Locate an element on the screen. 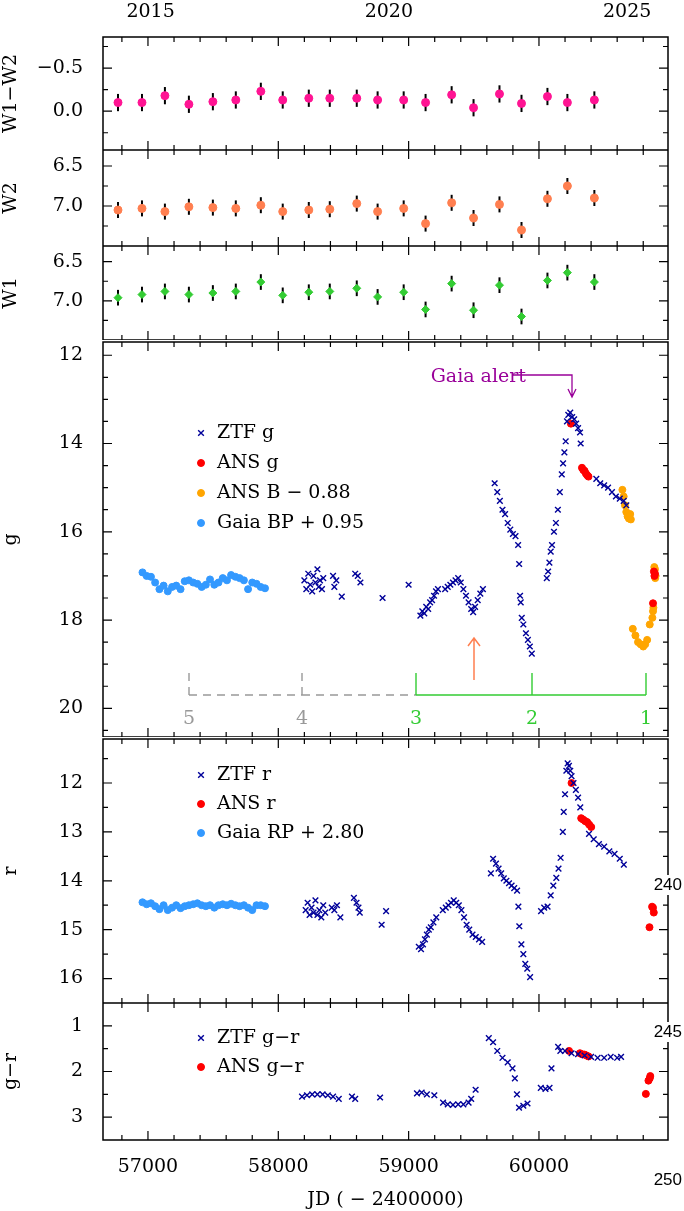 Image resolution: width=684 pixels, height=1211 pixels. y-tick-label: 3 is located at coordinates (76, 1115).